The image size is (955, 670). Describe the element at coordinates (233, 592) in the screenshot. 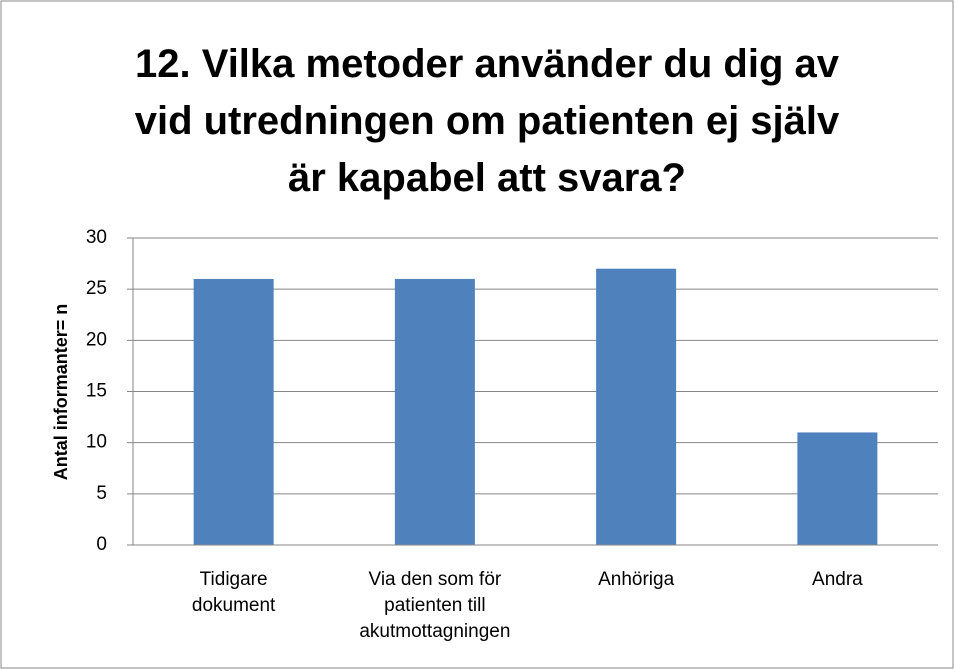

I see `x-tick-label: Tidigare dokument` at that location.